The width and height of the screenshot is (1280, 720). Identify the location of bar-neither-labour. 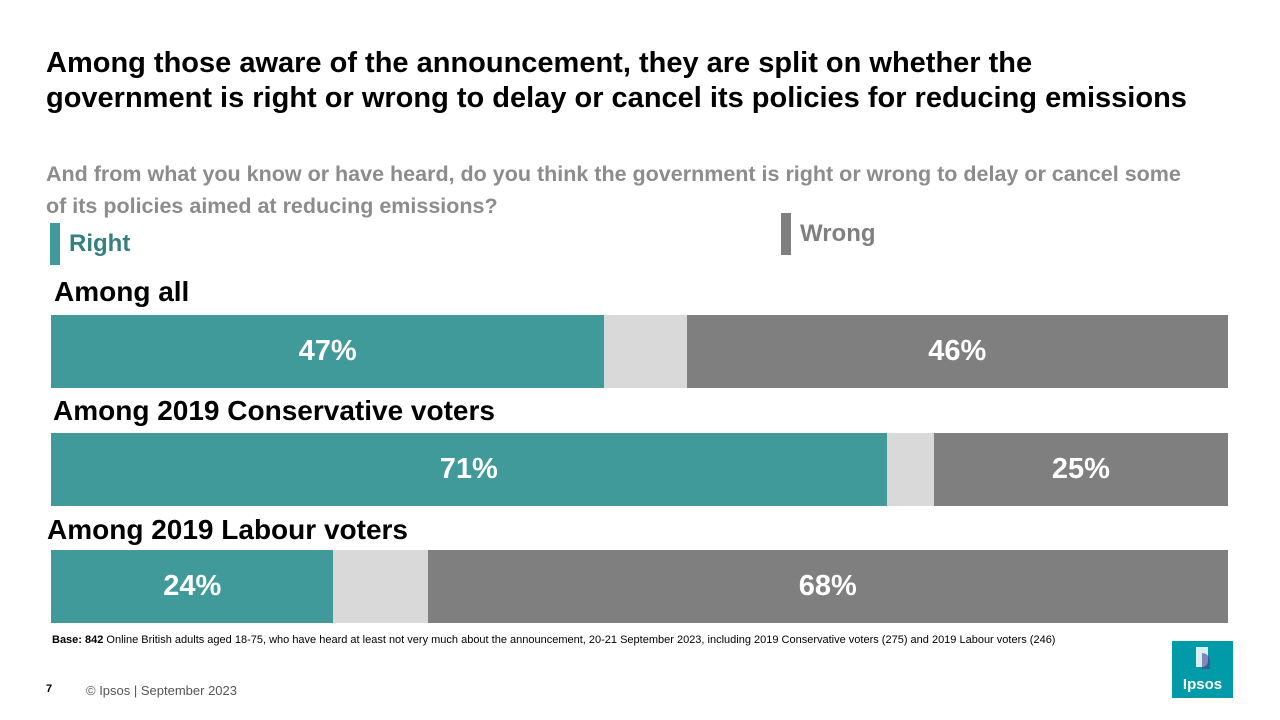
(380, 586).